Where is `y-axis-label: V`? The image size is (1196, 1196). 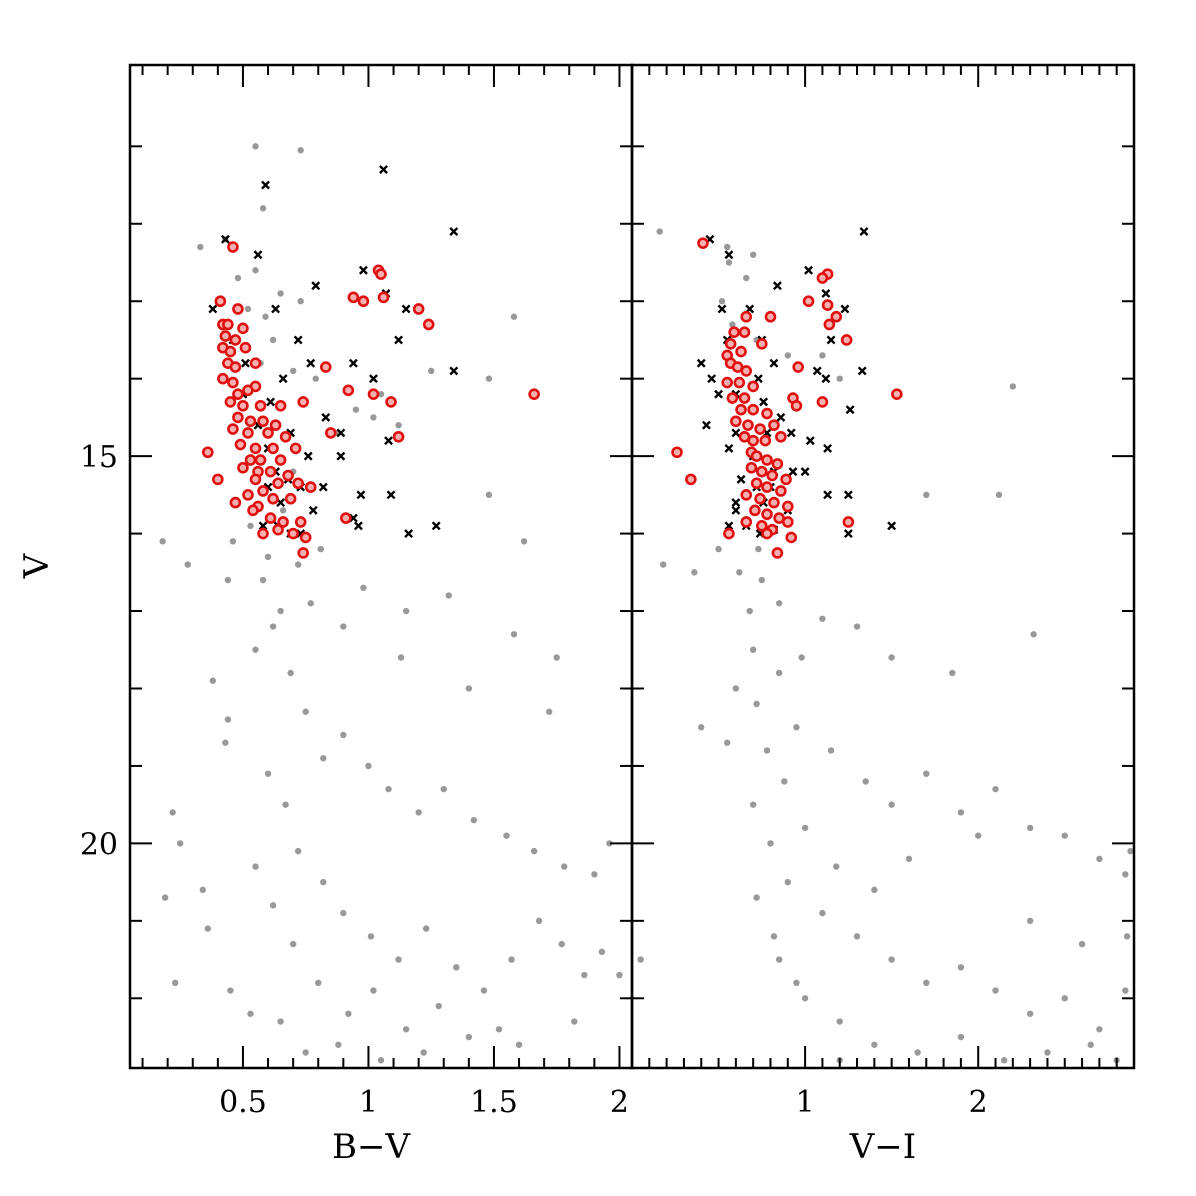 y-axis-label: V is located at coordinates (37, 565).